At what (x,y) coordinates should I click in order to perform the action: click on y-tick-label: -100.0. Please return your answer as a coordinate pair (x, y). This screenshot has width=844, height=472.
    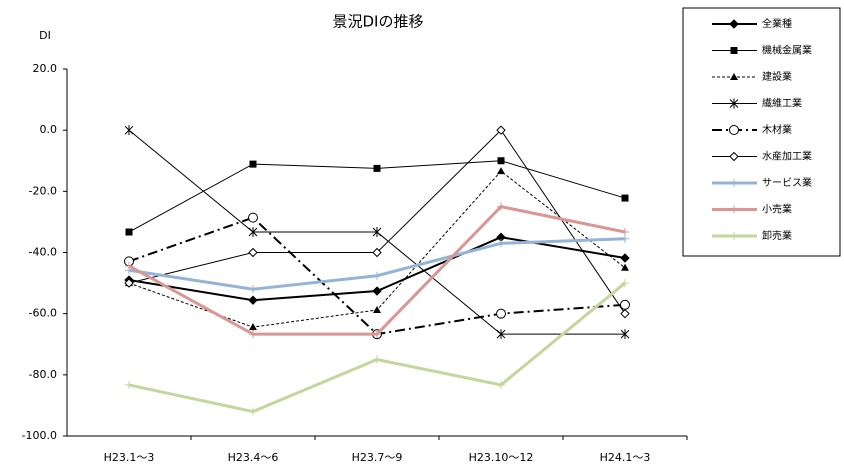
    Looking at the image, I should click on (39, 435).